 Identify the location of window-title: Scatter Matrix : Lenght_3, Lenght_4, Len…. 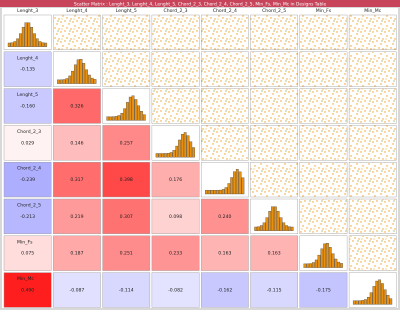
(200, 4).